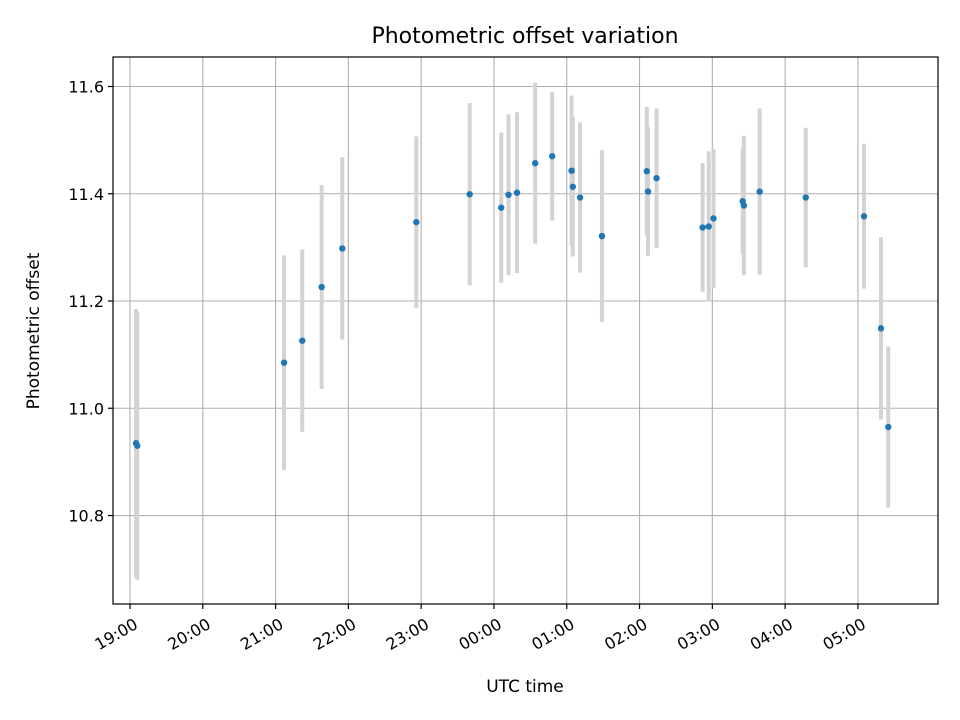 This screenshot has height=720, width=960. Describe the element at coordinates (524, 36) in the screenshot. I see `chart-title: Photometric offset variation` at that location.